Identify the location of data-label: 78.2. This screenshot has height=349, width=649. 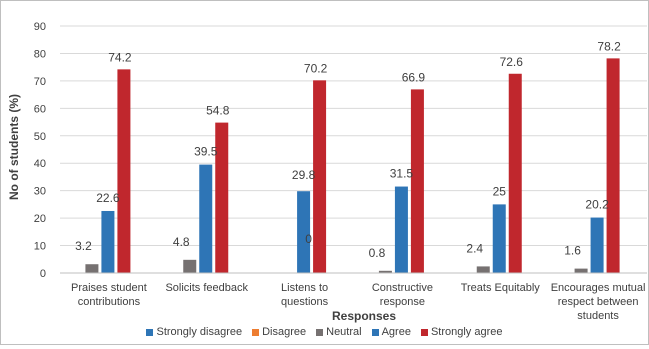
(609, 46).